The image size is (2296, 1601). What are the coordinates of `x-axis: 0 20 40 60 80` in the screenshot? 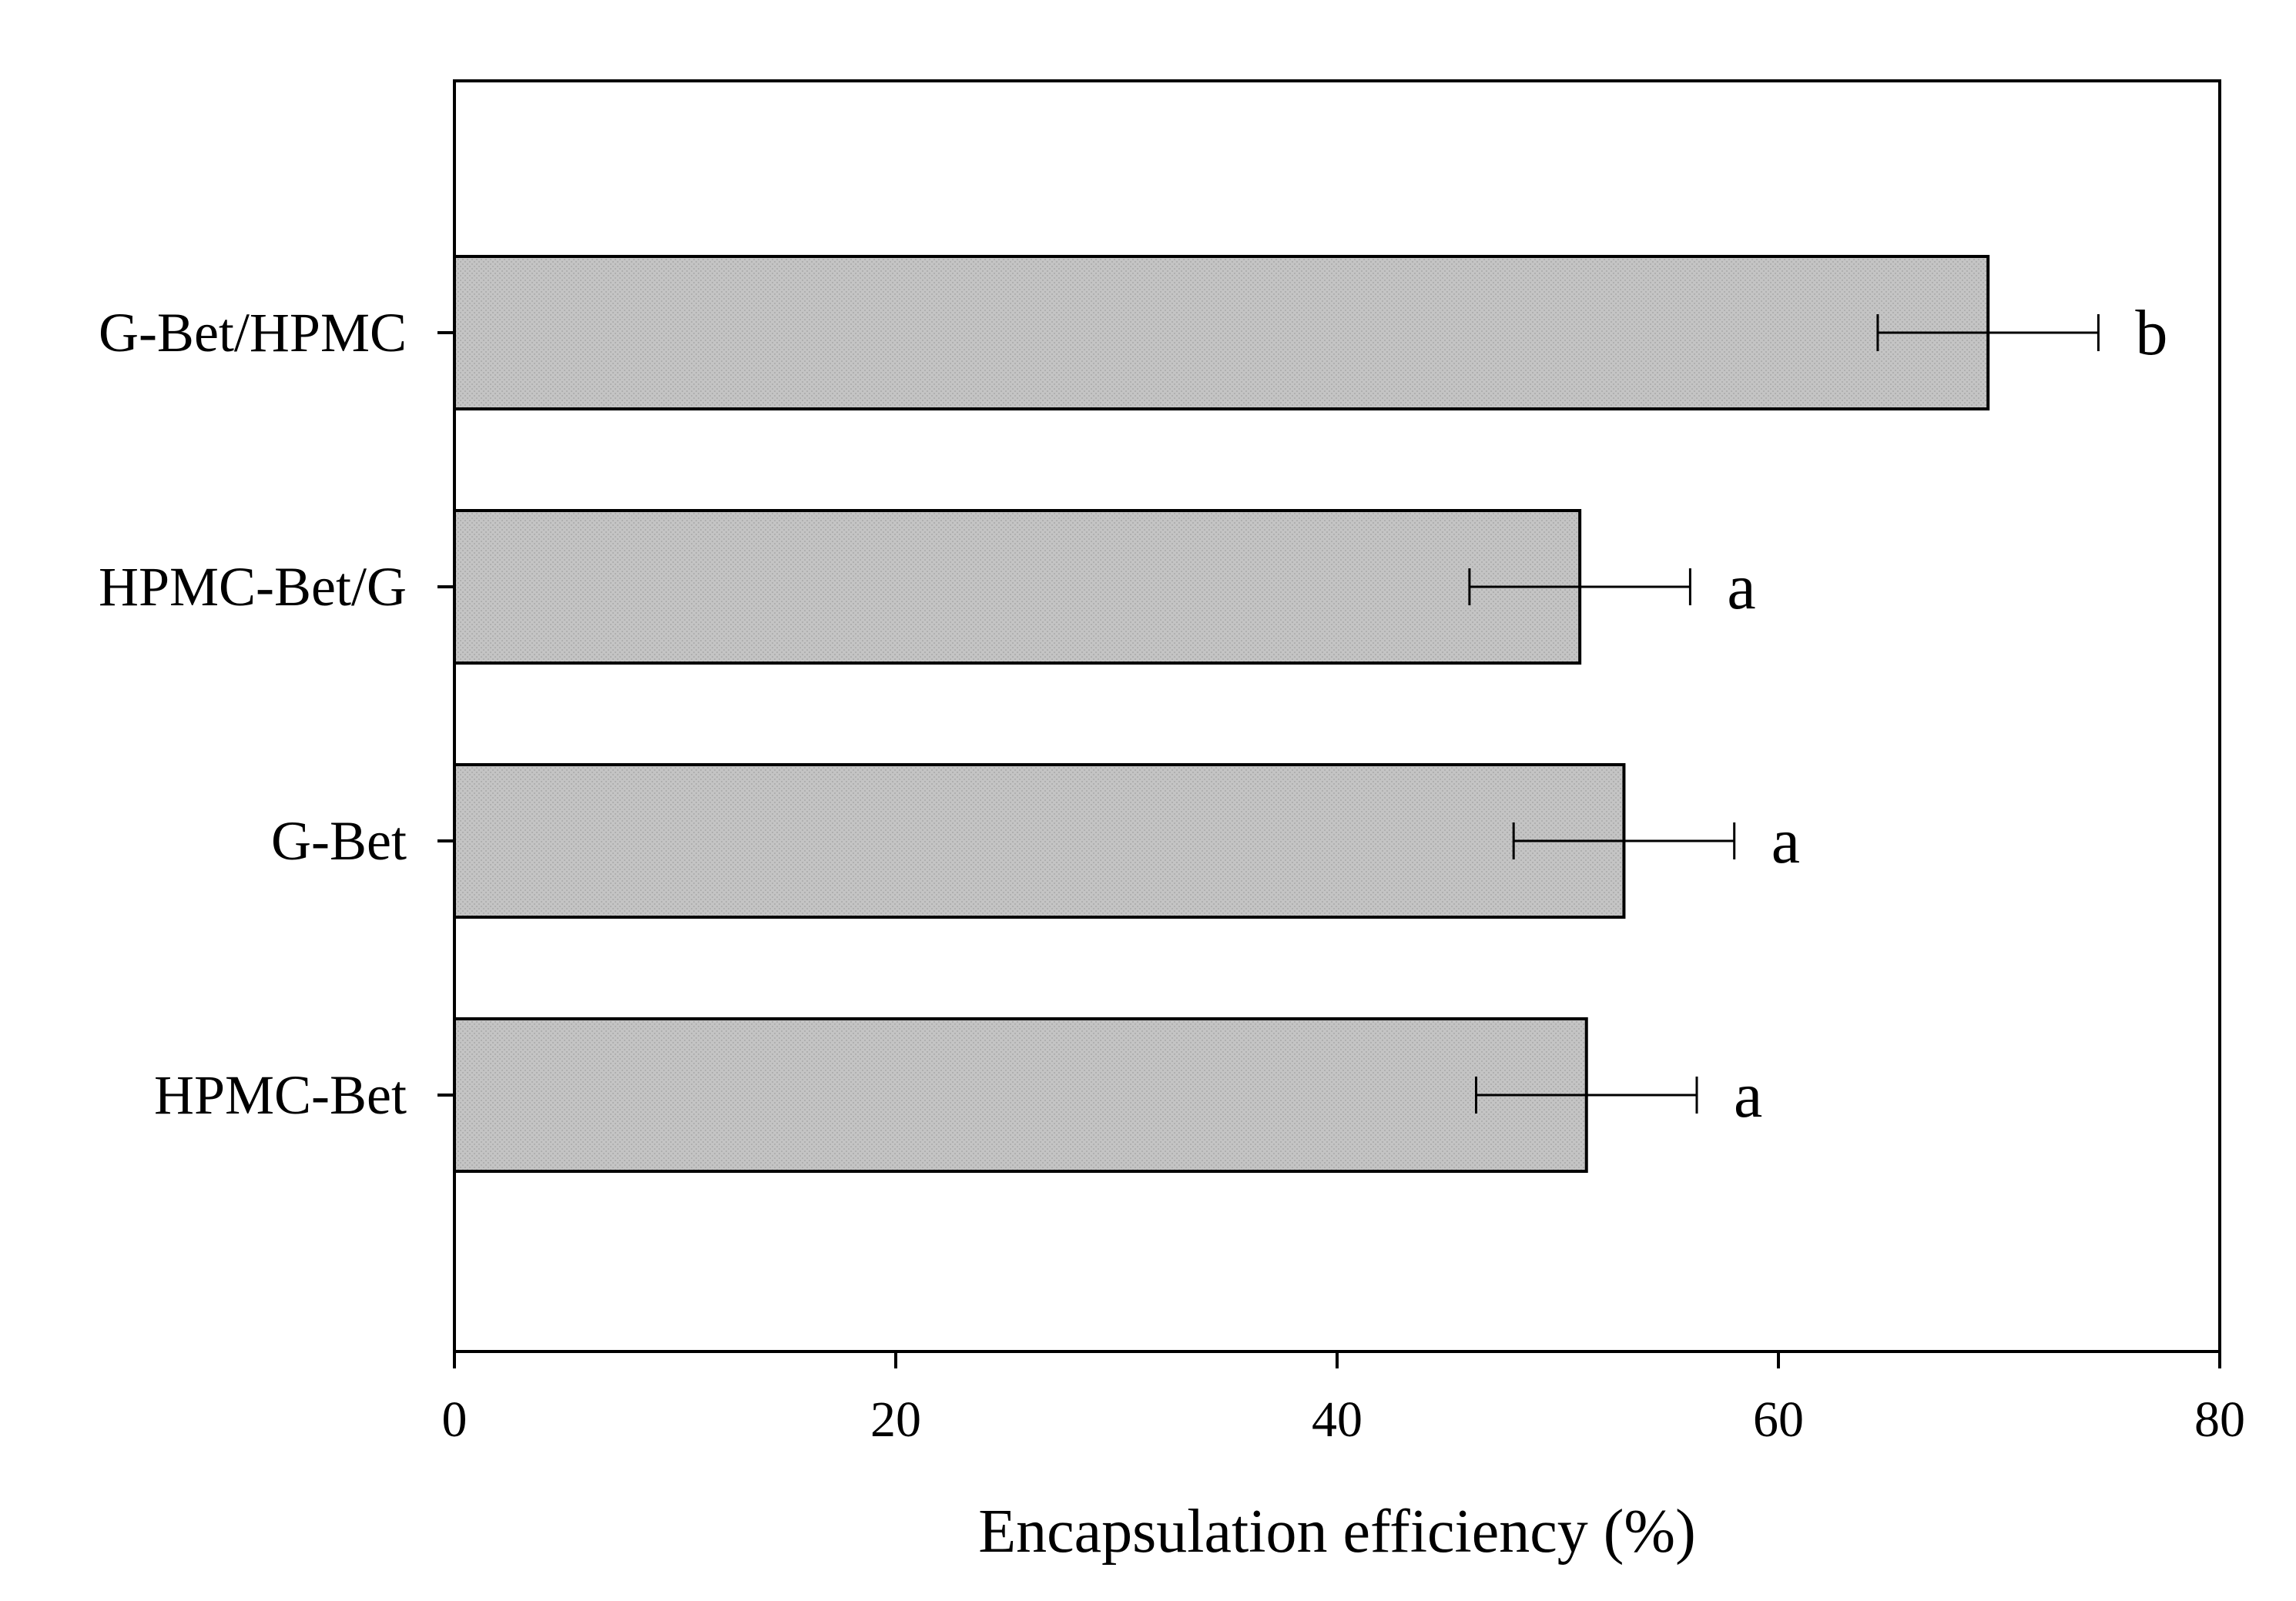 It's located at (1343, 1399).